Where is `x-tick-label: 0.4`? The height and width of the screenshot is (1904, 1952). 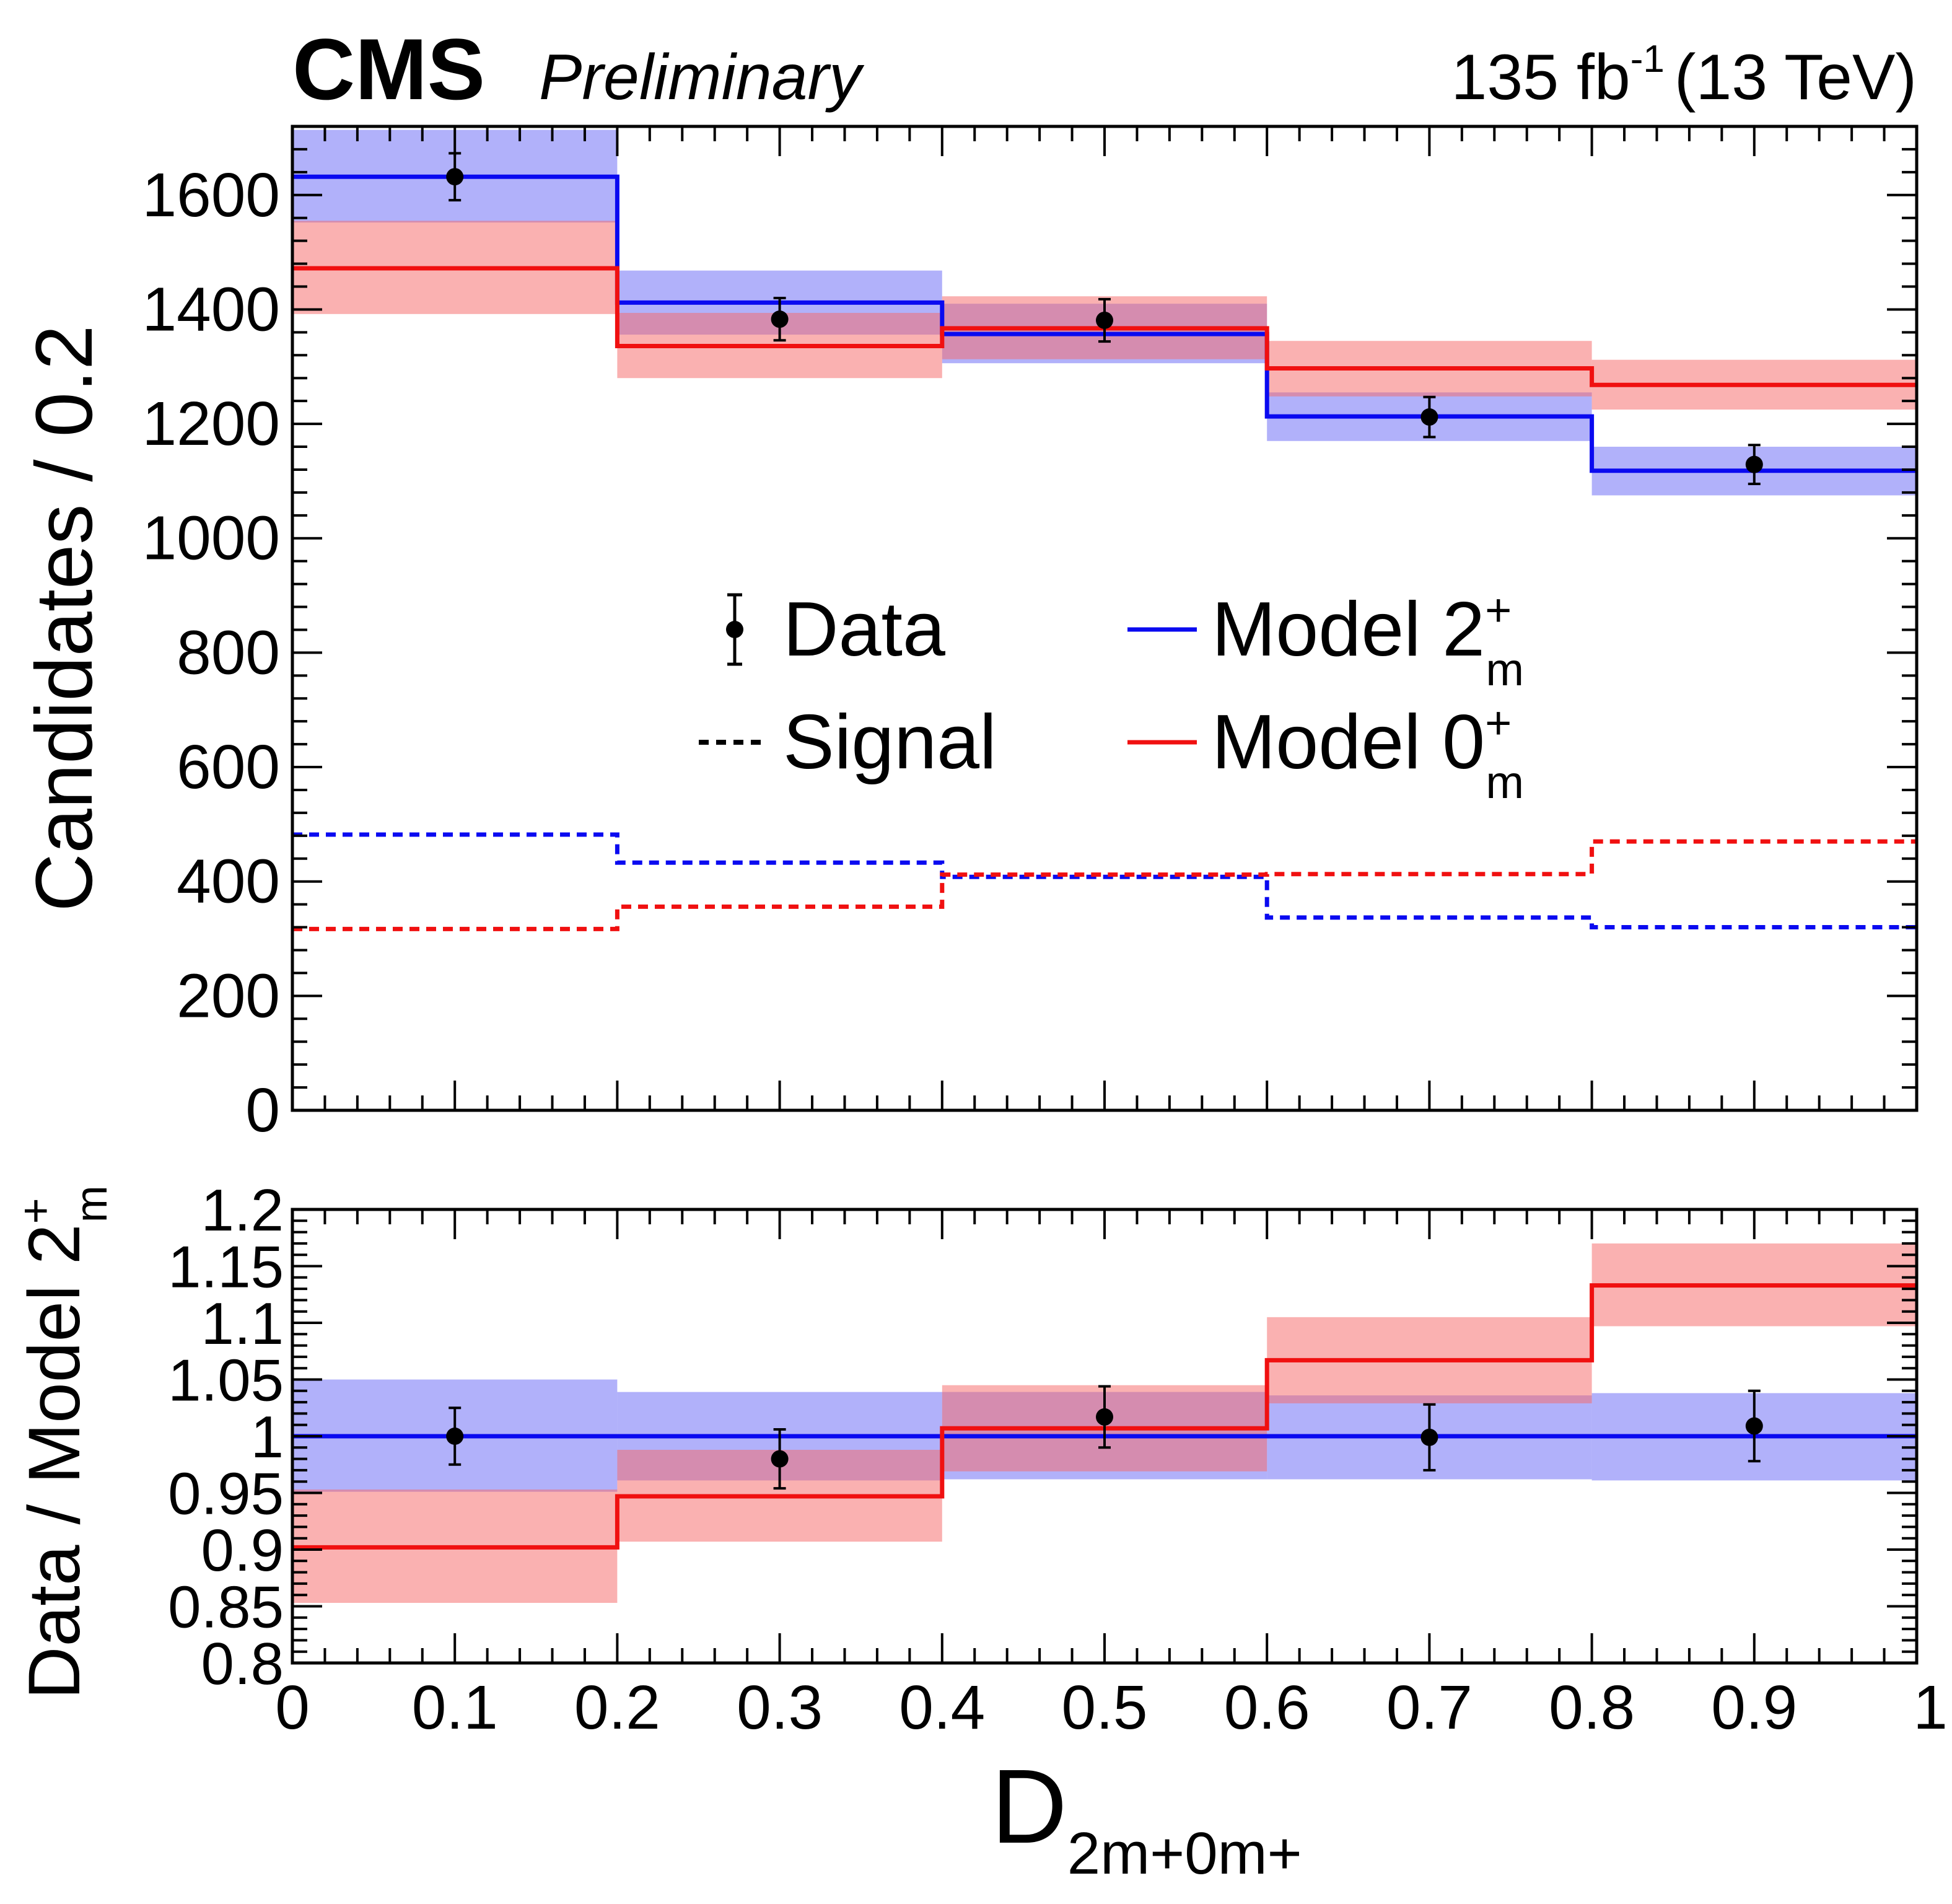 x-tick-label: 0.4 is located at coordinates (942, 1708).